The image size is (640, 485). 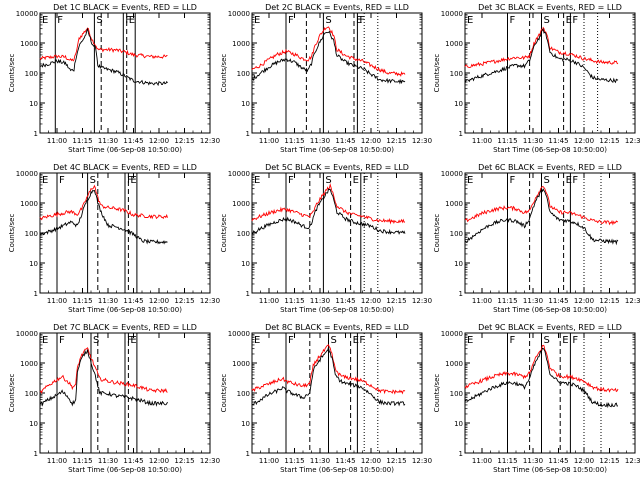 I want to click on panel-title: Det 9C BLACK = Events, RED = LLD, so click(x=550, y=327).